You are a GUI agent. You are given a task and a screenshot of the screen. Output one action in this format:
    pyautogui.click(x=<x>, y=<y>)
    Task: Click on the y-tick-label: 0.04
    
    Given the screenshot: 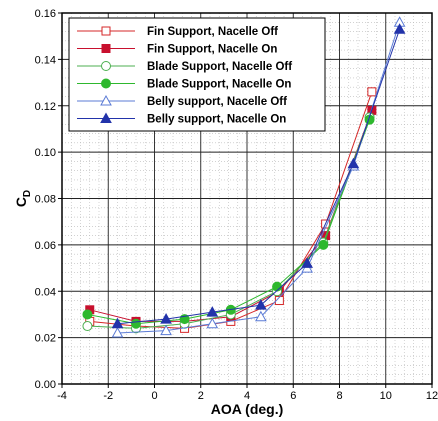 What is the action you would take?
    pyautogui.click(x=45, y=292)
    